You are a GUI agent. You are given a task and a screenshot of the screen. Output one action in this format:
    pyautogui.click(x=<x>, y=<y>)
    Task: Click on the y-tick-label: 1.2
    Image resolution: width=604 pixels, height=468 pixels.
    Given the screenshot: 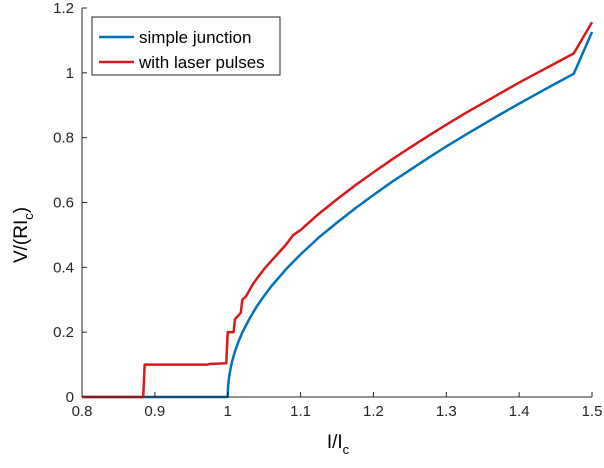 What is the action you would take?
    pyautogui.click(x=63, y=8)
    